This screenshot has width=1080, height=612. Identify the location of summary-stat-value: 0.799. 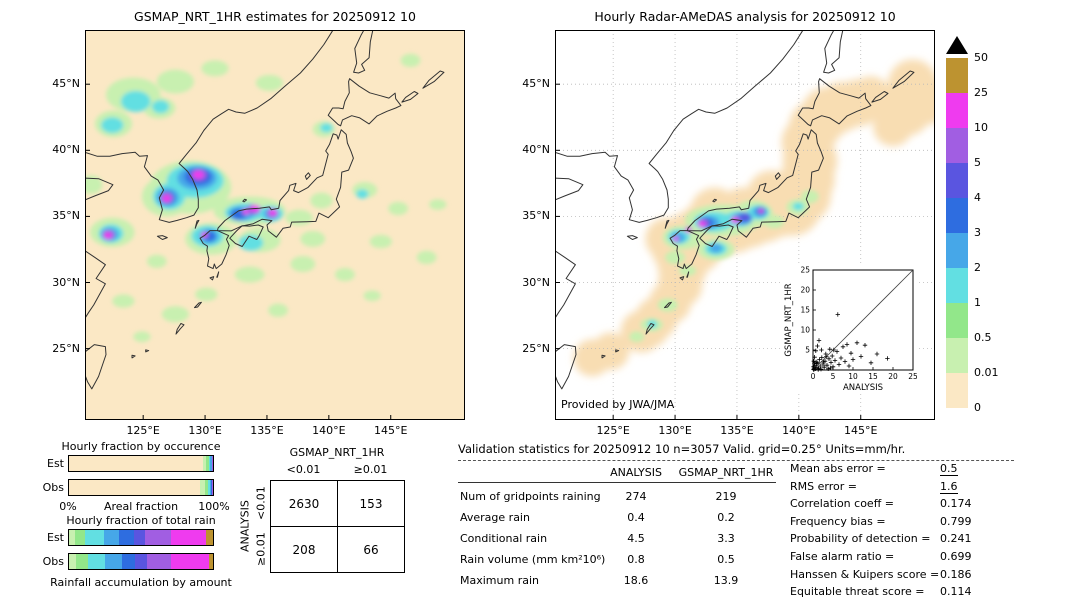
(956, 521).